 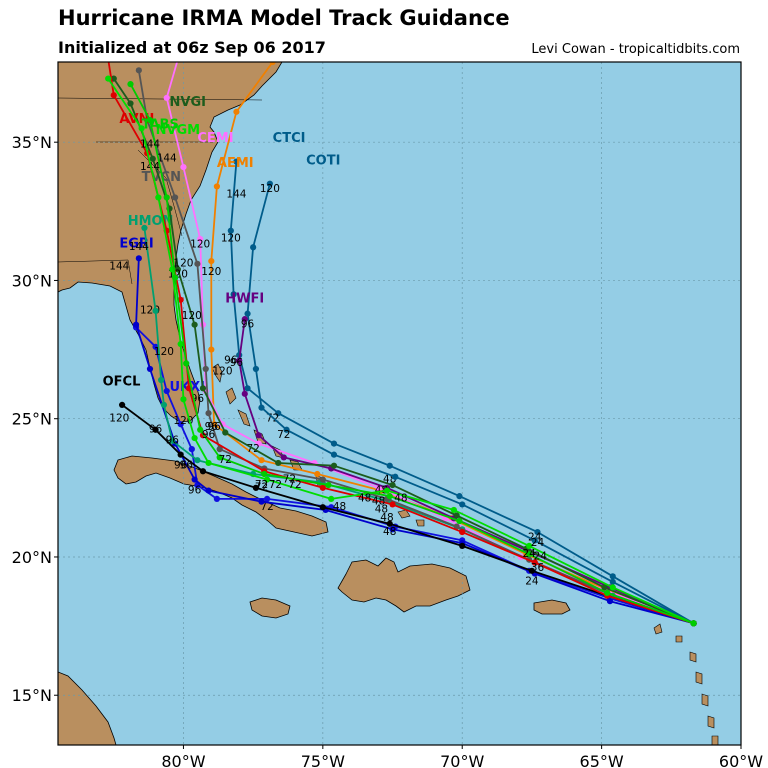 What do you see at coordinates (244, 299) in the screenshot?
I see `model-label-hwfi: HWFI` at bounding box center [244, 299].